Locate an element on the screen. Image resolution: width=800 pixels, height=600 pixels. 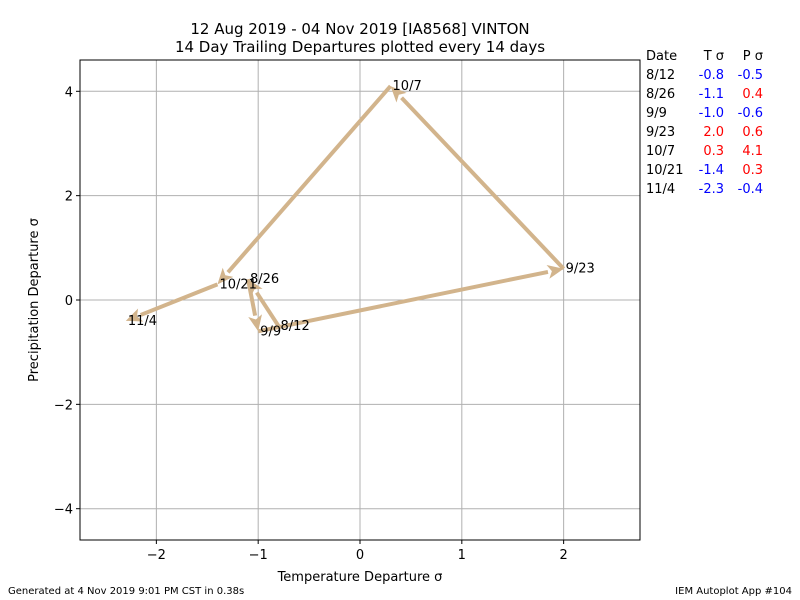
point-label-10/21: 10/21 is located at coordinates (237, 284).